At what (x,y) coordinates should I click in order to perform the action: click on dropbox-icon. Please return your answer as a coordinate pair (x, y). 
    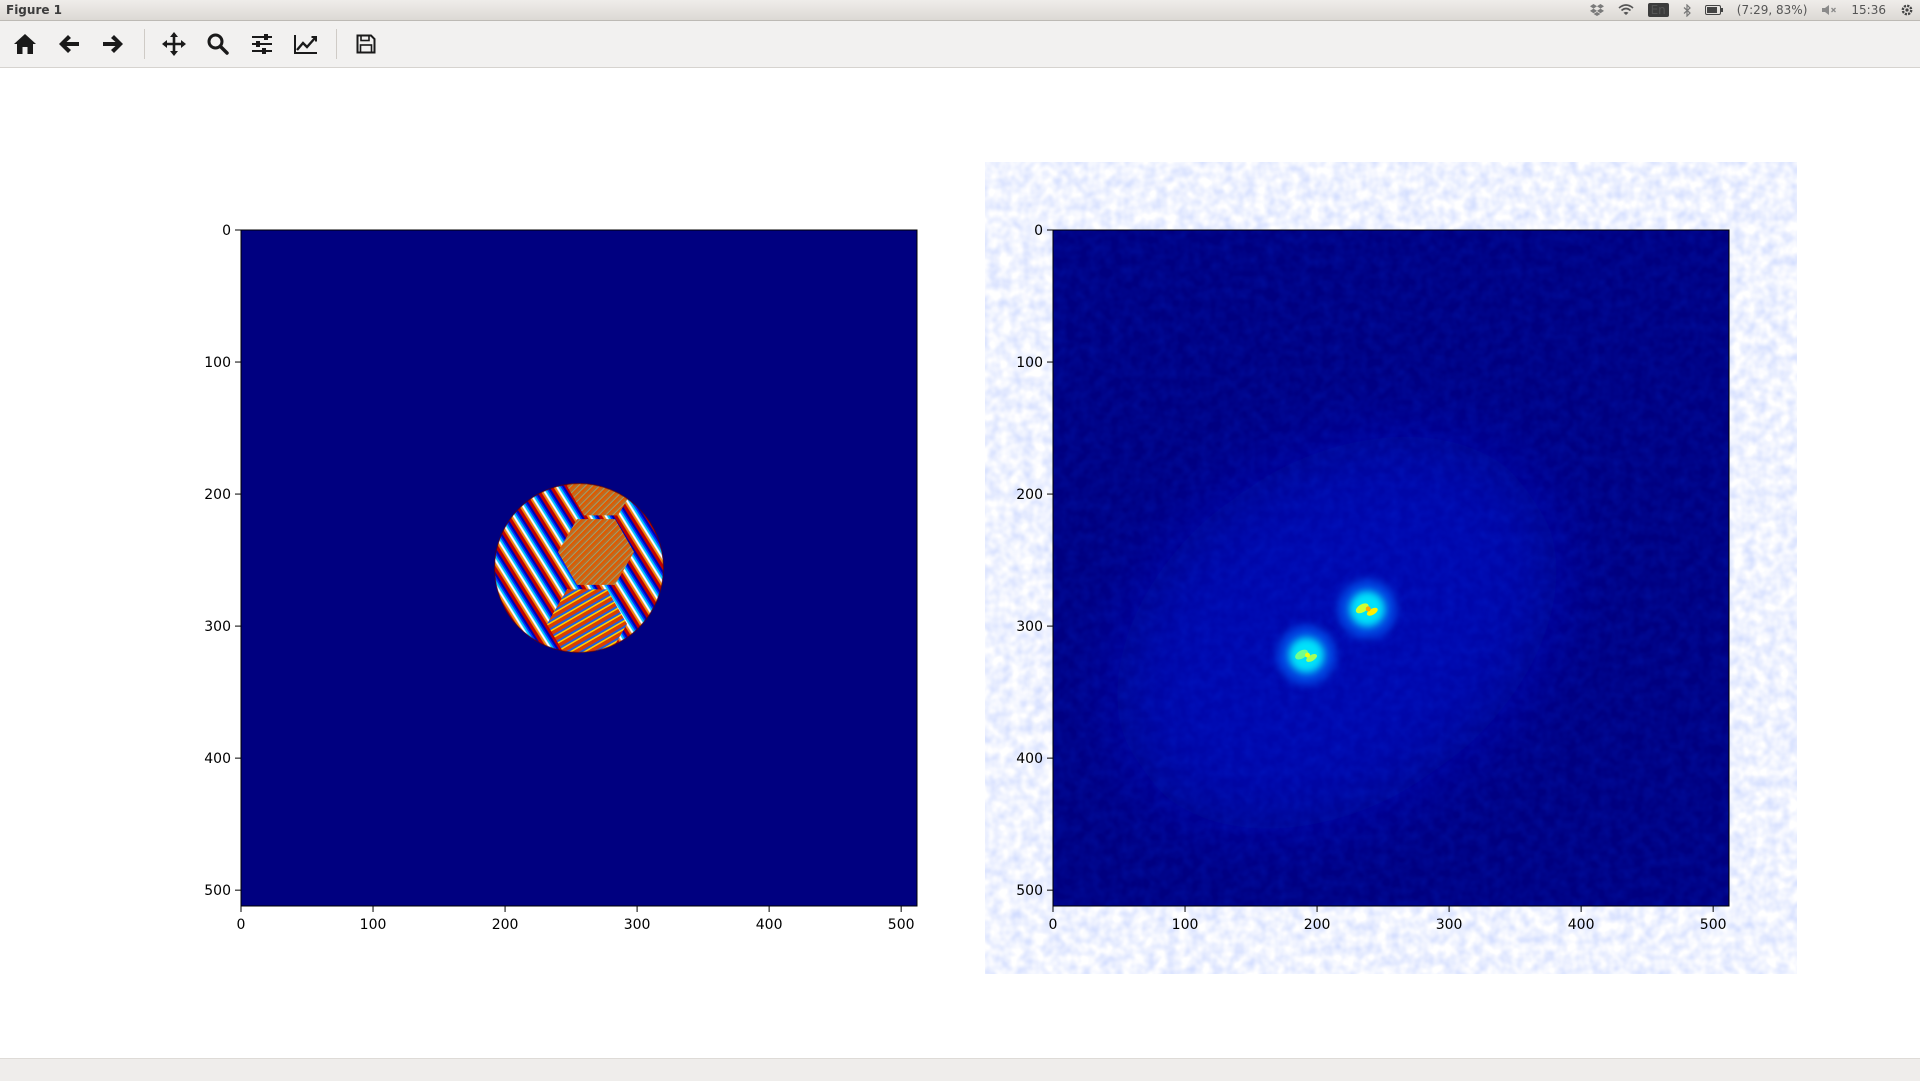
    Looking at the image, I should click on (1596, 10).